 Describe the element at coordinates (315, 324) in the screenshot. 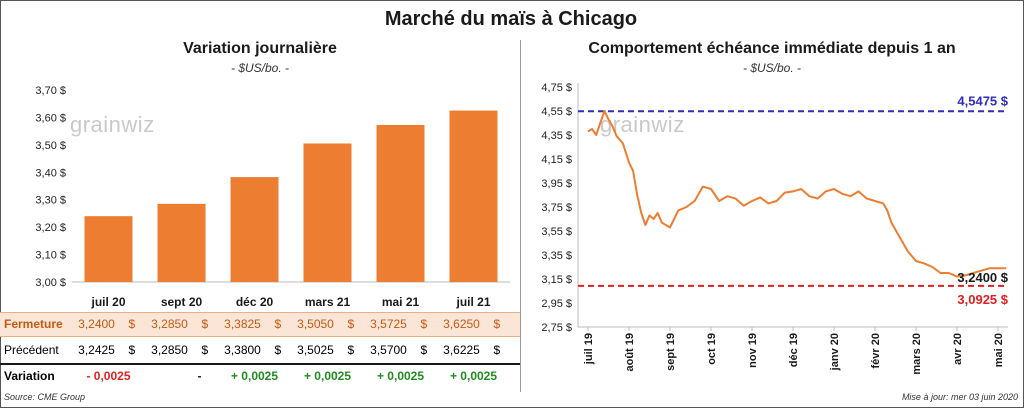

I see `table-cell: 3,5050` at that location.